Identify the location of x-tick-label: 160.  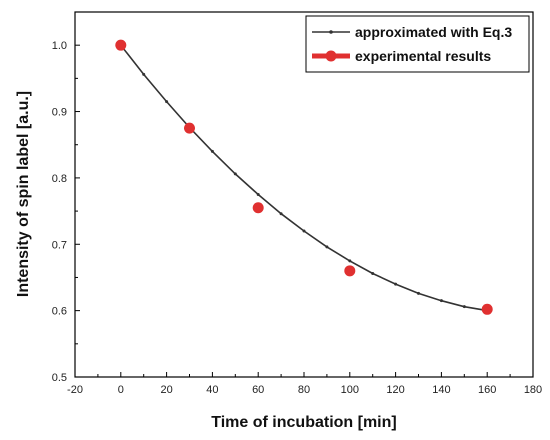
(487, 390).